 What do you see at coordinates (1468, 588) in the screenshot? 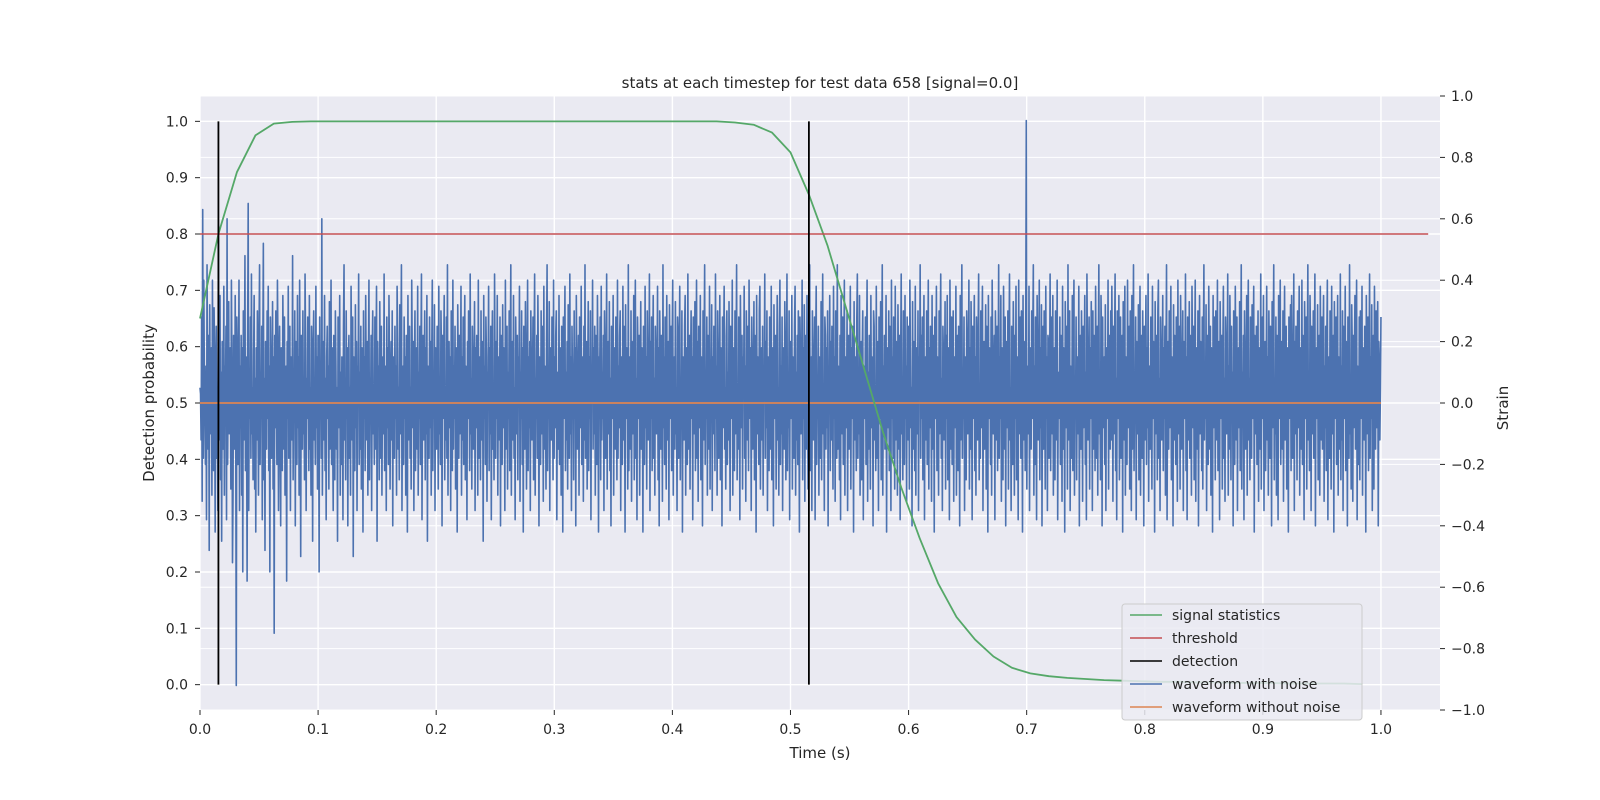
I see `y2-tick-label: −0.6` at bounding box center [1468, 588].